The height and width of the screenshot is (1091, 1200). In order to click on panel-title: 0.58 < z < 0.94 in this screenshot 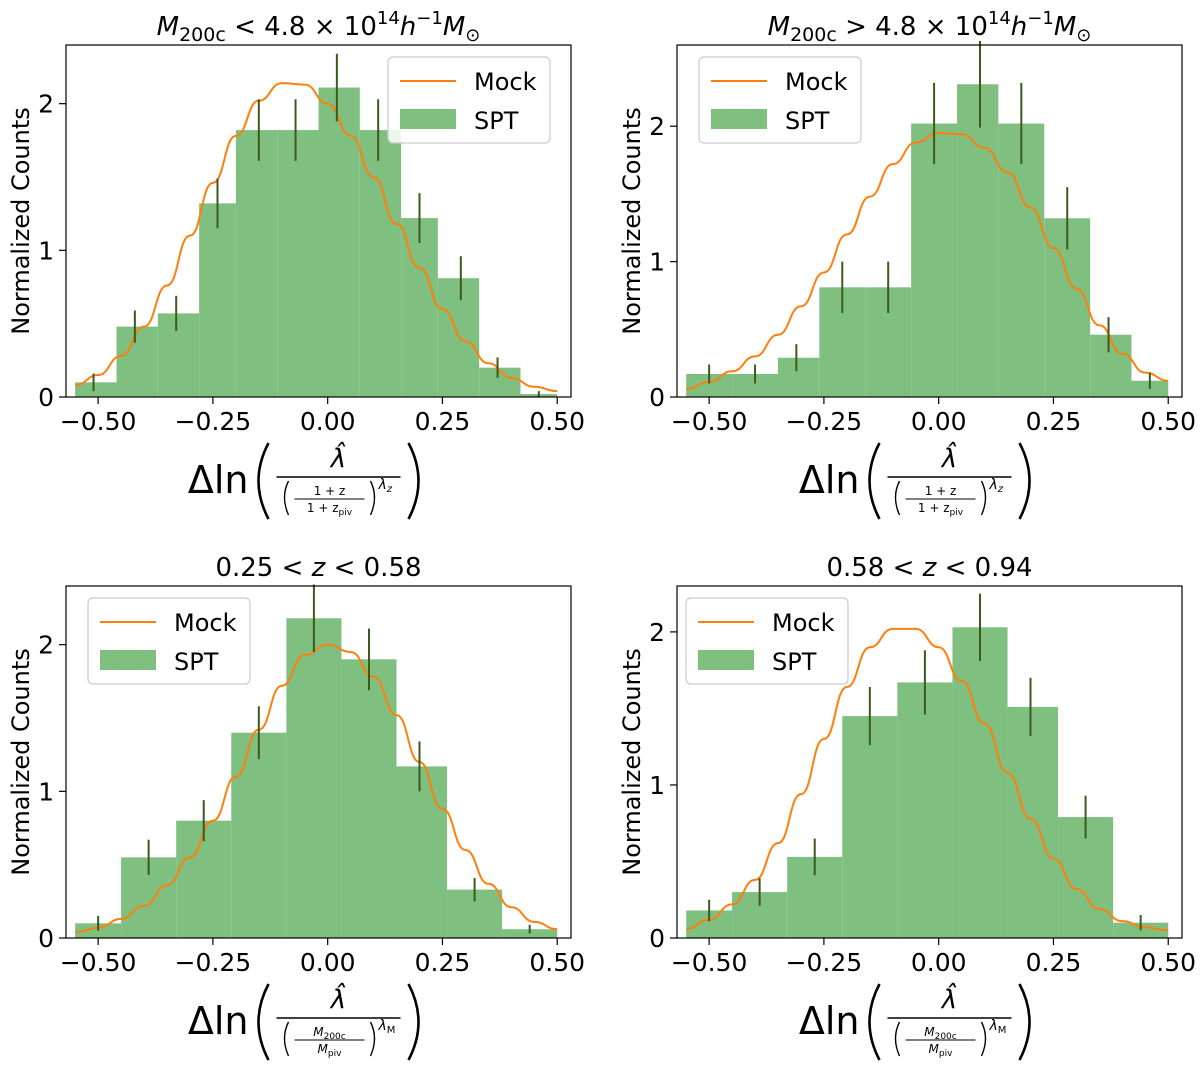, I will do `click(929, 568)`.